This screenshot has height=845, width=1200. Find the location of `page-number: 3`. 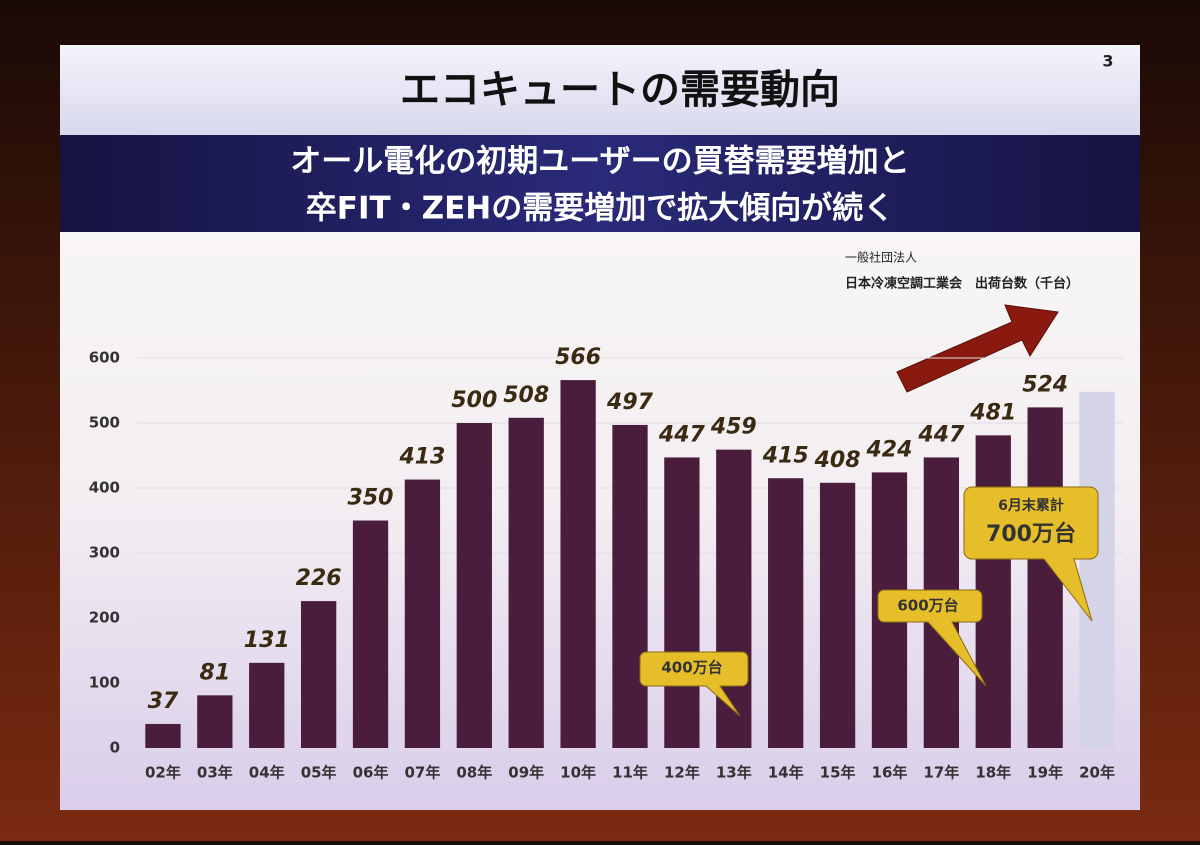

page-number: 3 is located at coordinates (1107, 61).